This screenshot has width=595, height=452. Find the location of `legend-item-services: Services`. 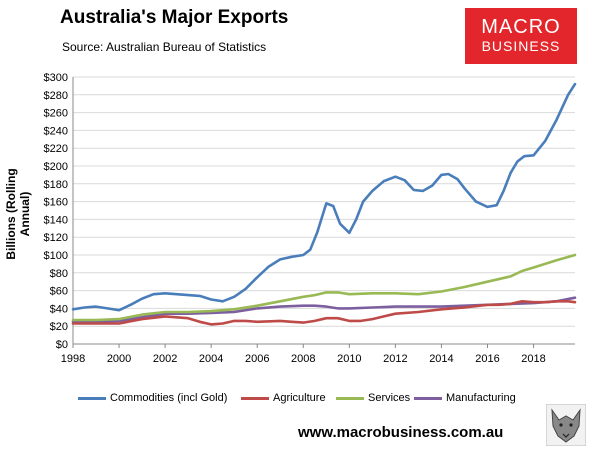

legend-item-services: Services is located at coordinates (373, 398).